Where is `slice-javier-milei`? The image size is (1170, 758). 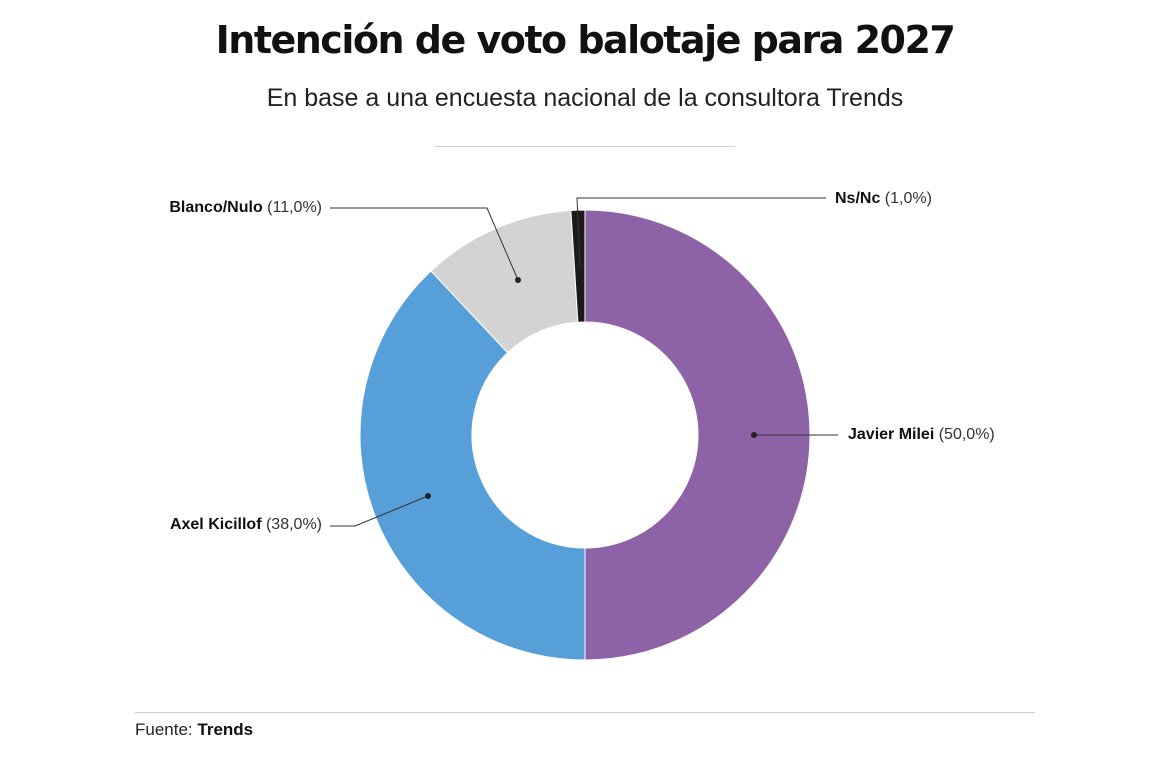
slice-javier-milei is located at coordinates (697, 435).